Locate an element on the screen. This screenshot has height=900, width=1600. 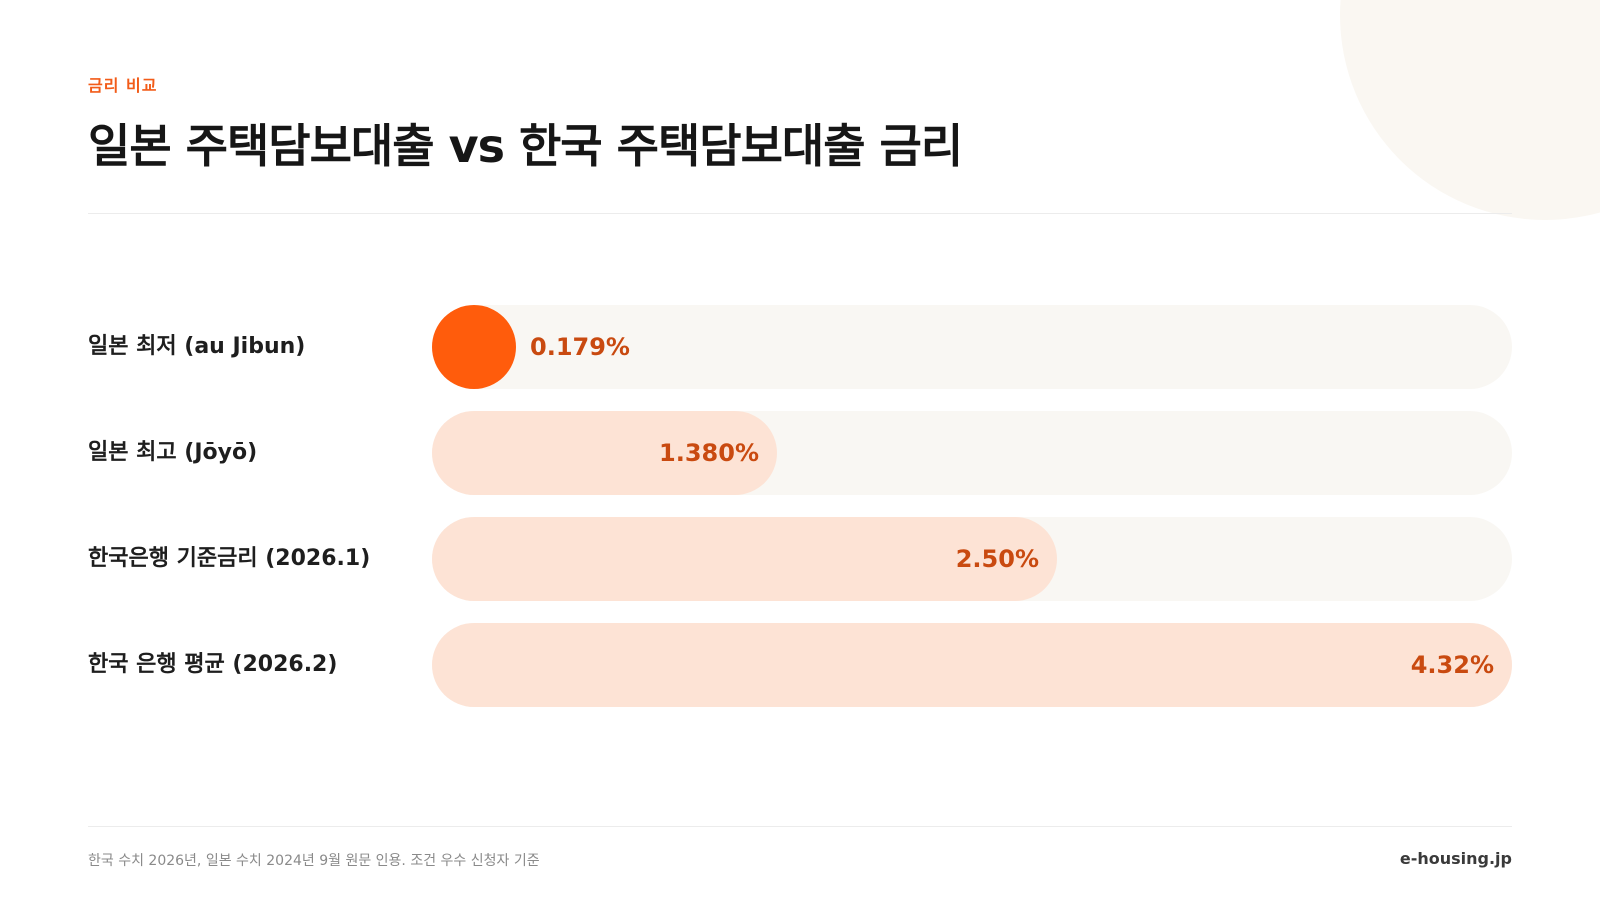
header-divider is located at coordinates (800, 213).